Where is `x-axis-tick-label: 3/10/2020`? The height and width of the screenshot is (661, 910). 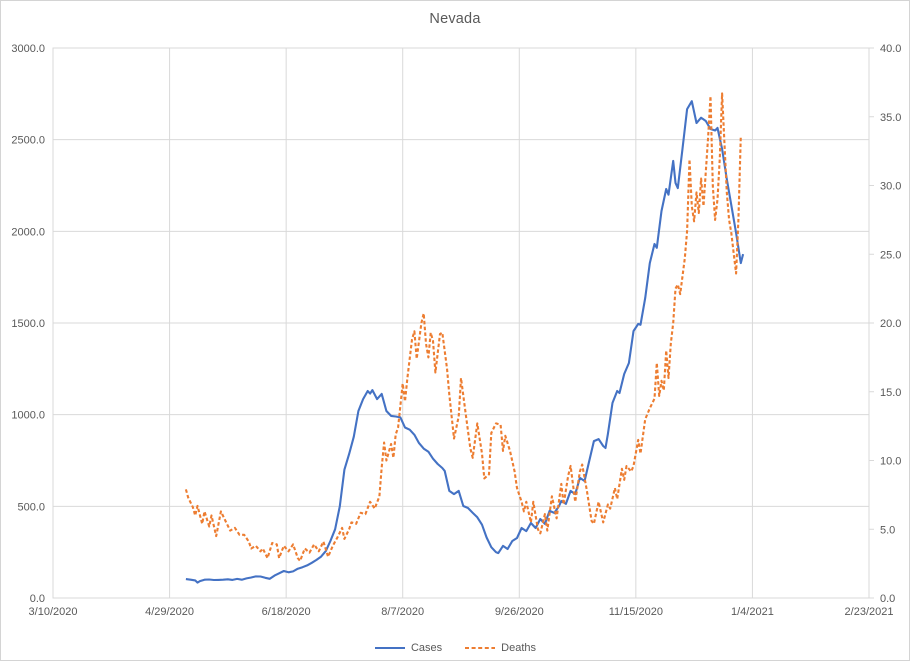 x-axis-tick-label: 3/10/2020 is located at coordinates (53, 612).